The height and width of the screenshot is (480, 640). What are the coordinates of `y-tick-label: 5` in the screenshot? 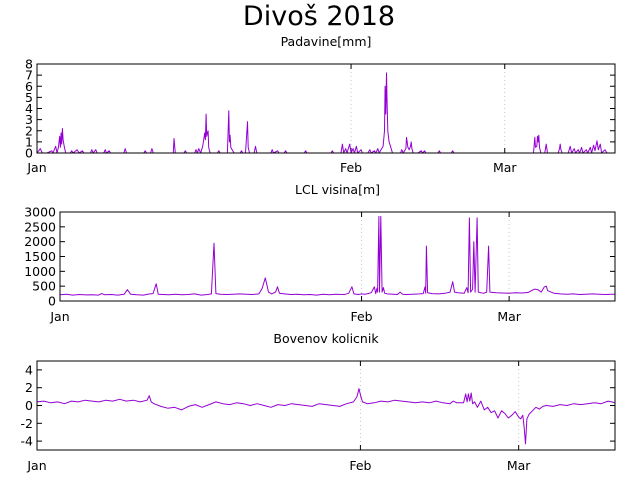 It's located at (29, 97).